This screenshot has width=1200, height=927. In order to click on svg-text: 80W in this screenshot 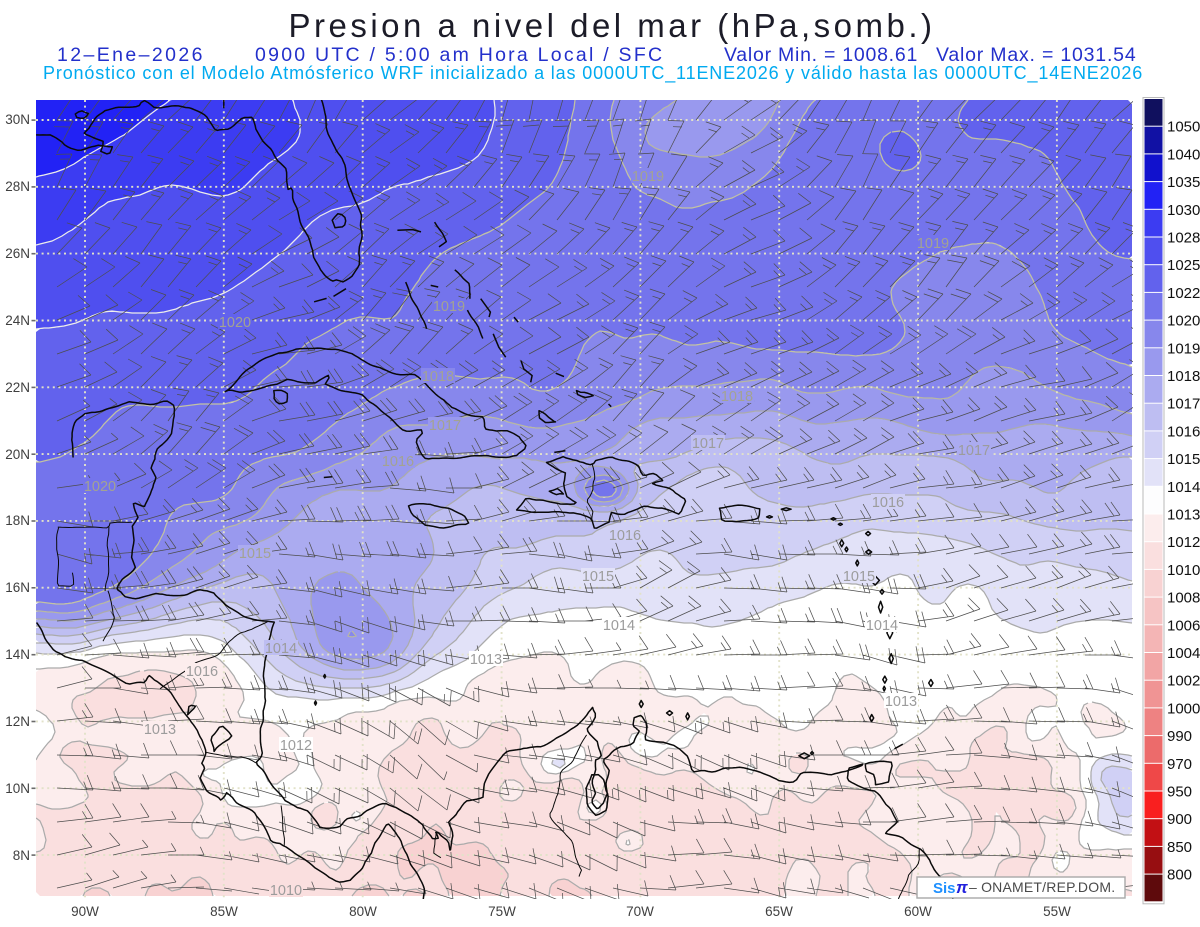, I will do `click(363, 911)`.